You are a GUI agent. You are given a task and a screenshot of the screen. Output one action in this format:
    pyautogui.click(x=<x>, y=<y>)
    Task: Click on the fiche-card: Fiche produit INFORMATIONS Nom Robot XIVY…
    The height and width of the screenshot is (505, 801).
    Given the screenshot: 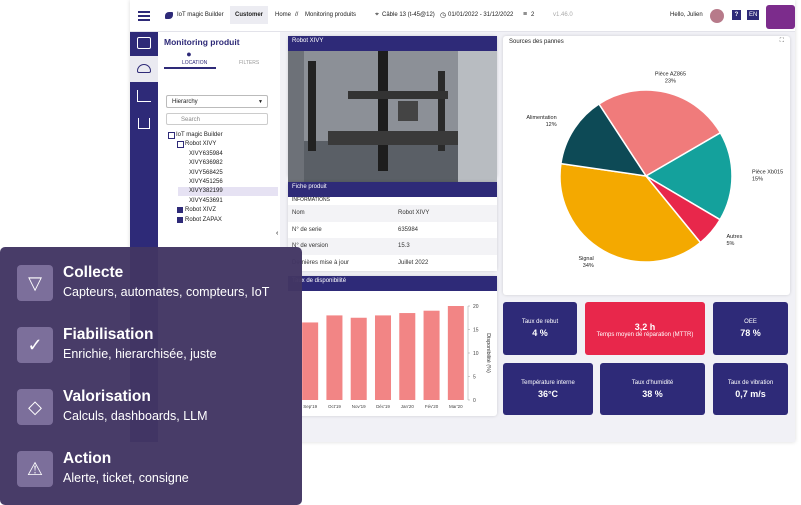 What is the action you would take?
    pyautogui.click(x=392, y=226)
    